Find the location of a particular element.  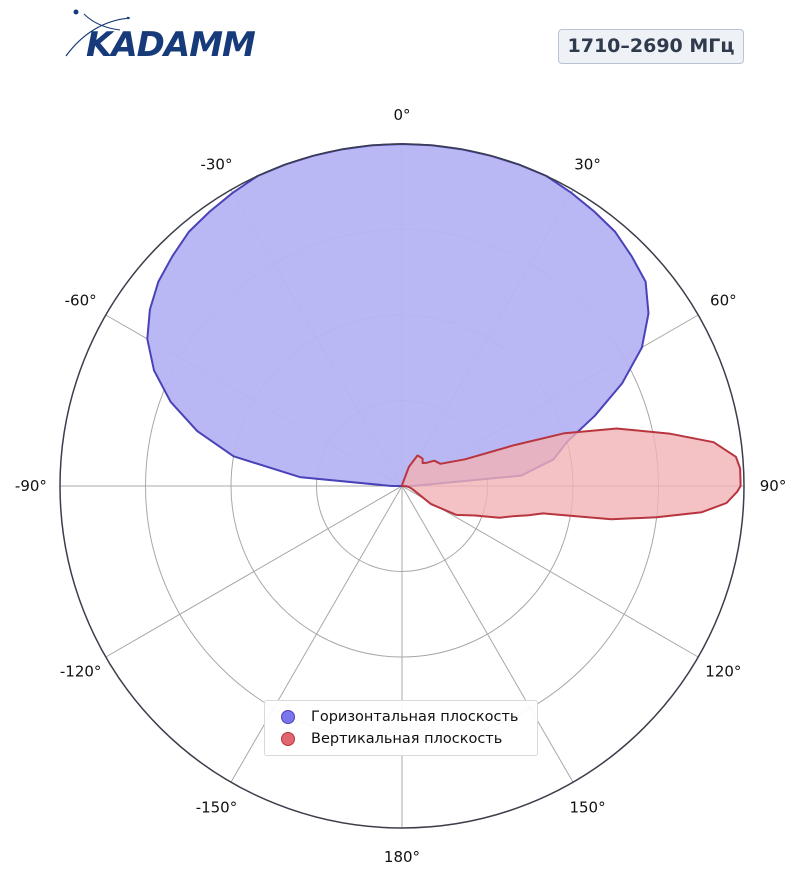

angle-label-90: 90° is located at coordinates (773, 486).